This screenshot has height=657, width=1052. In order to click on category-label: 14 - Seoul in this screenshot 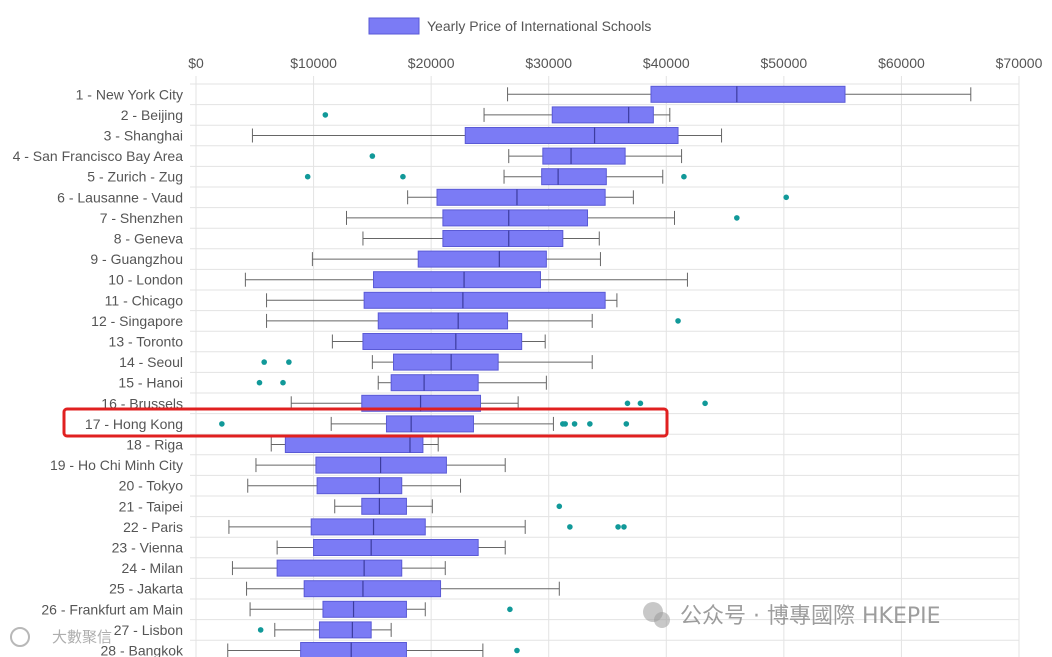, I will do `click(151, 362)`.